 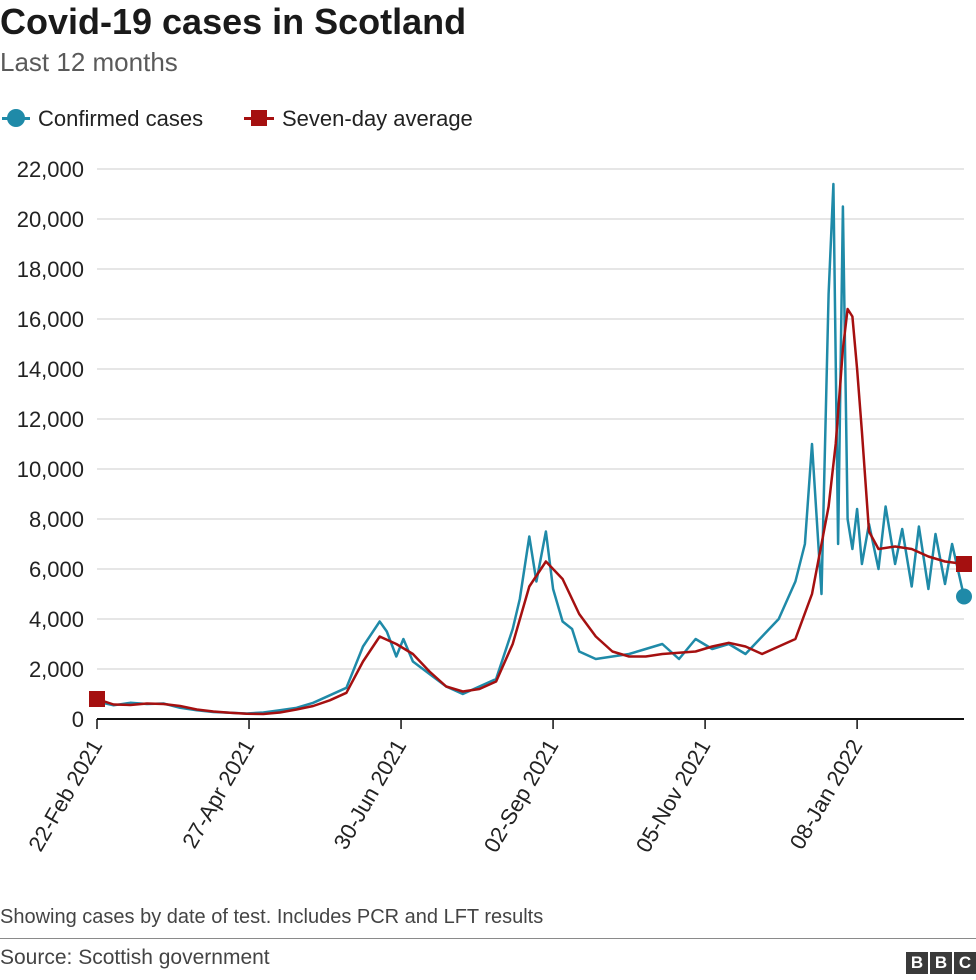 What do you see at coordinates (50, 419) in the screenshot?
I see `y-tick-label: 12,000` at bounding box center [50, 419].